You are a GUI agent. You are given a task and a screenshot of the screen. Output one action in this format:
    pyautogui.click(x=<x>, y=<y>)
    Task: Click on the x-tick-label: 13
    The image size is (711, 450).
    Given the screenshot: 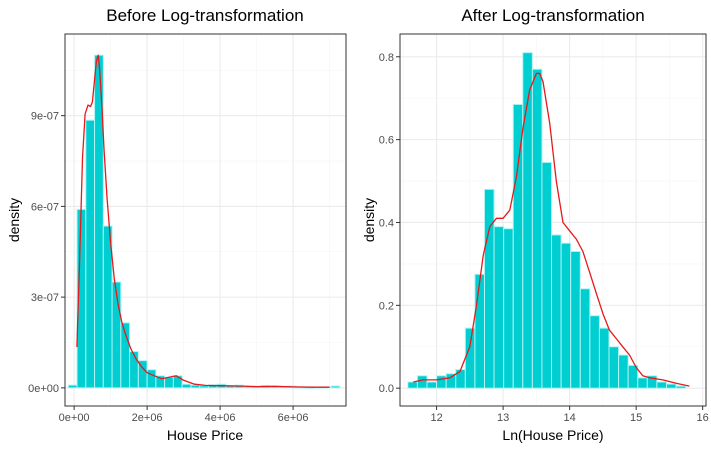 What is the action you would take?
    pyautogui.click(x=503, y=418)
    